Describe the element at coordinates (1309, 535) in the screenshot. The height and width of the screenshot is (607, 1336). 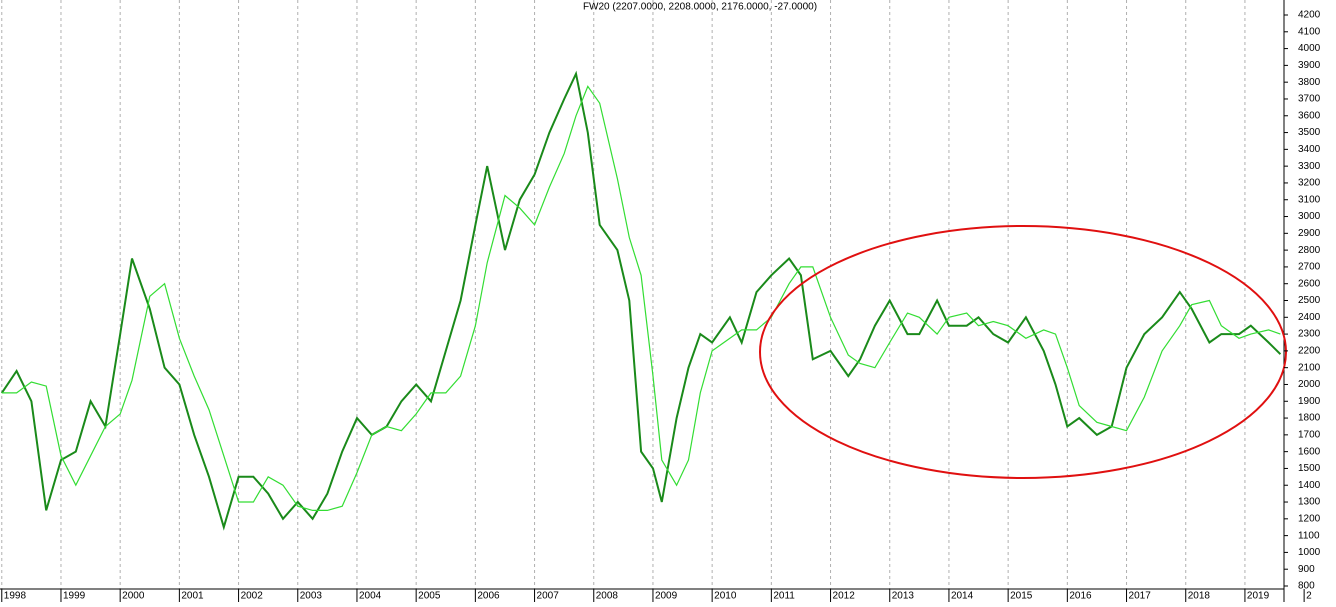
I see `y-tick-label: 1100` at that location.